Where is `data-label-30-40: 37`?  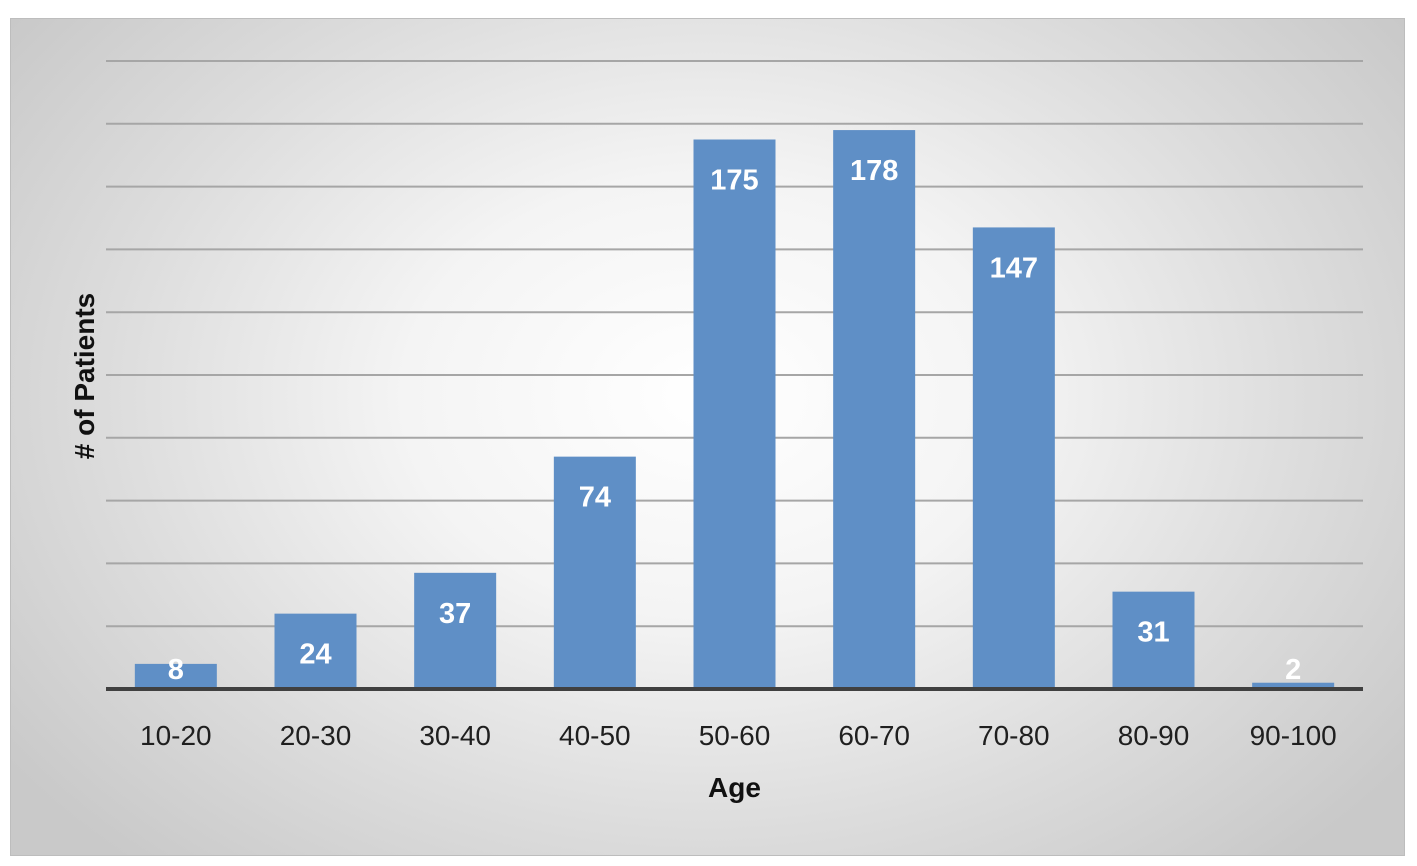 data-label-30-40: 37 is located at coordinates (455, 614).